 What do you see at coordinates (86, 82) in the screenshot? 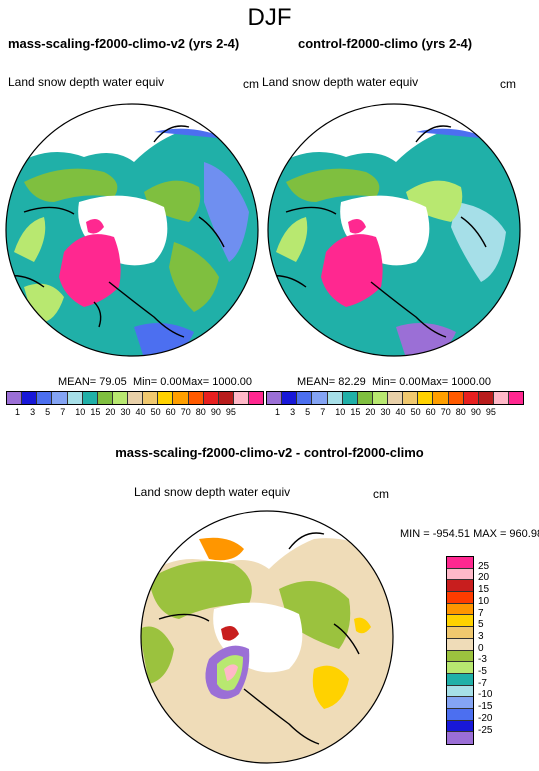
I see `panel1-variable-label: Land snow depth water equiv` at bounding box center [86, 82].